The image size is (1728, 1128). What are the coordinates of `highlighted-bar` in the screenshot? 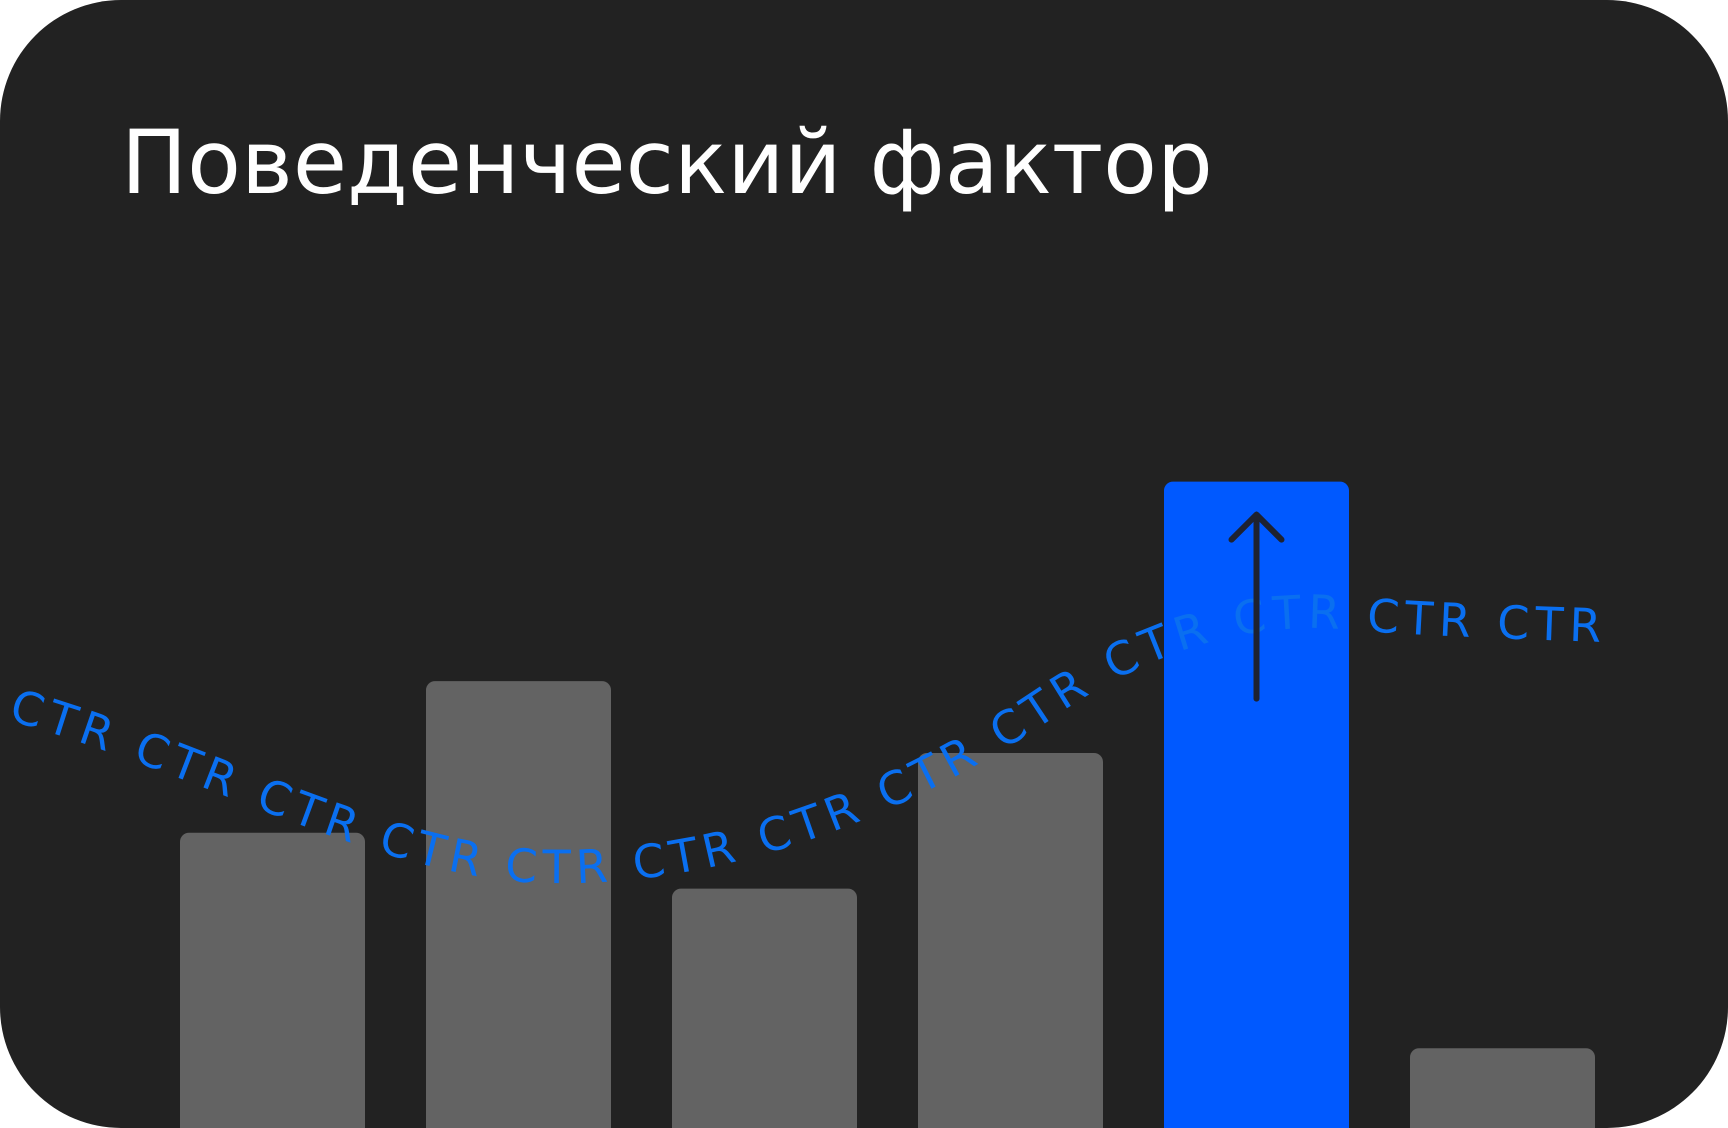 It's located at (1256, 804).